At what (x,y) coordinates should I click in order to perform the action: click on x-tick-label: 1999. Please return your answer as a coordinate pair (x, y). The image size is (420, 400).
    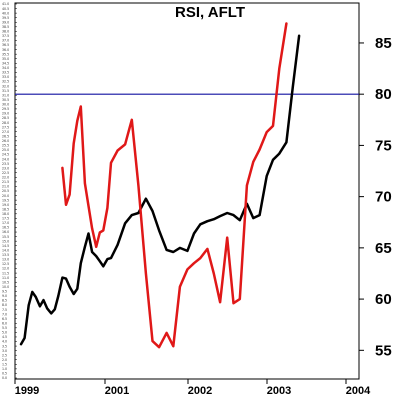
    Looking at the image, I should click on (27, 391).